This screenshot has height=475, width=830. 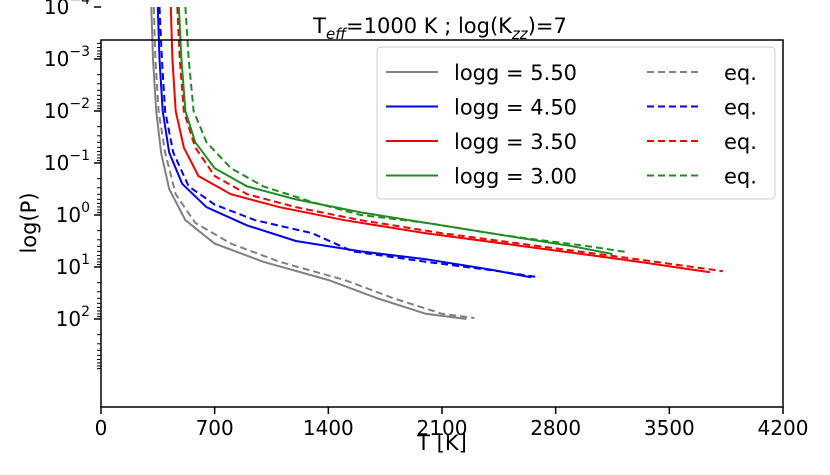 What do you see at coordinates (73, 213) in the screenshot?
I see `y-tick-label: 10⁰` at bounding box center [73, 213].